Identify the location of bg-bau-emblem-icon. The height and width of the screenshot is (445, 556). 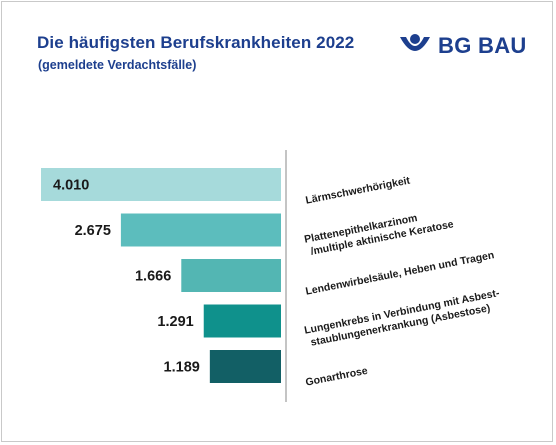
(415, 42).